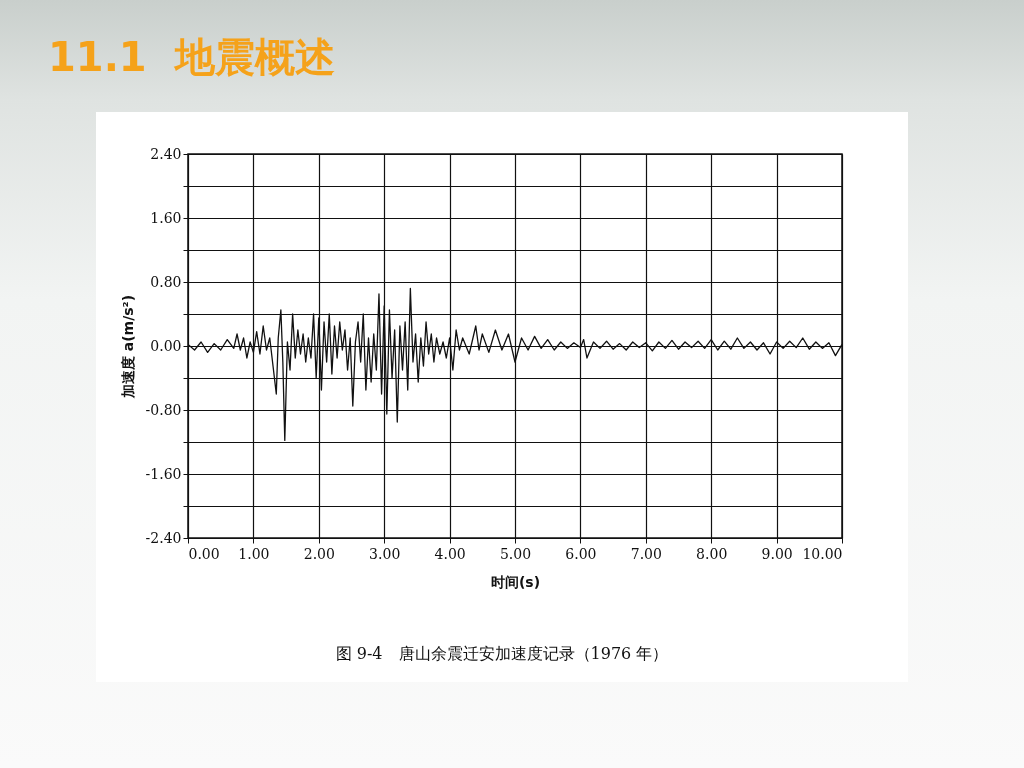 Image resolution: width=1024 pixels, height=768 pixels. I want to click on x-tick-label: 4.00, so click(450, 553).